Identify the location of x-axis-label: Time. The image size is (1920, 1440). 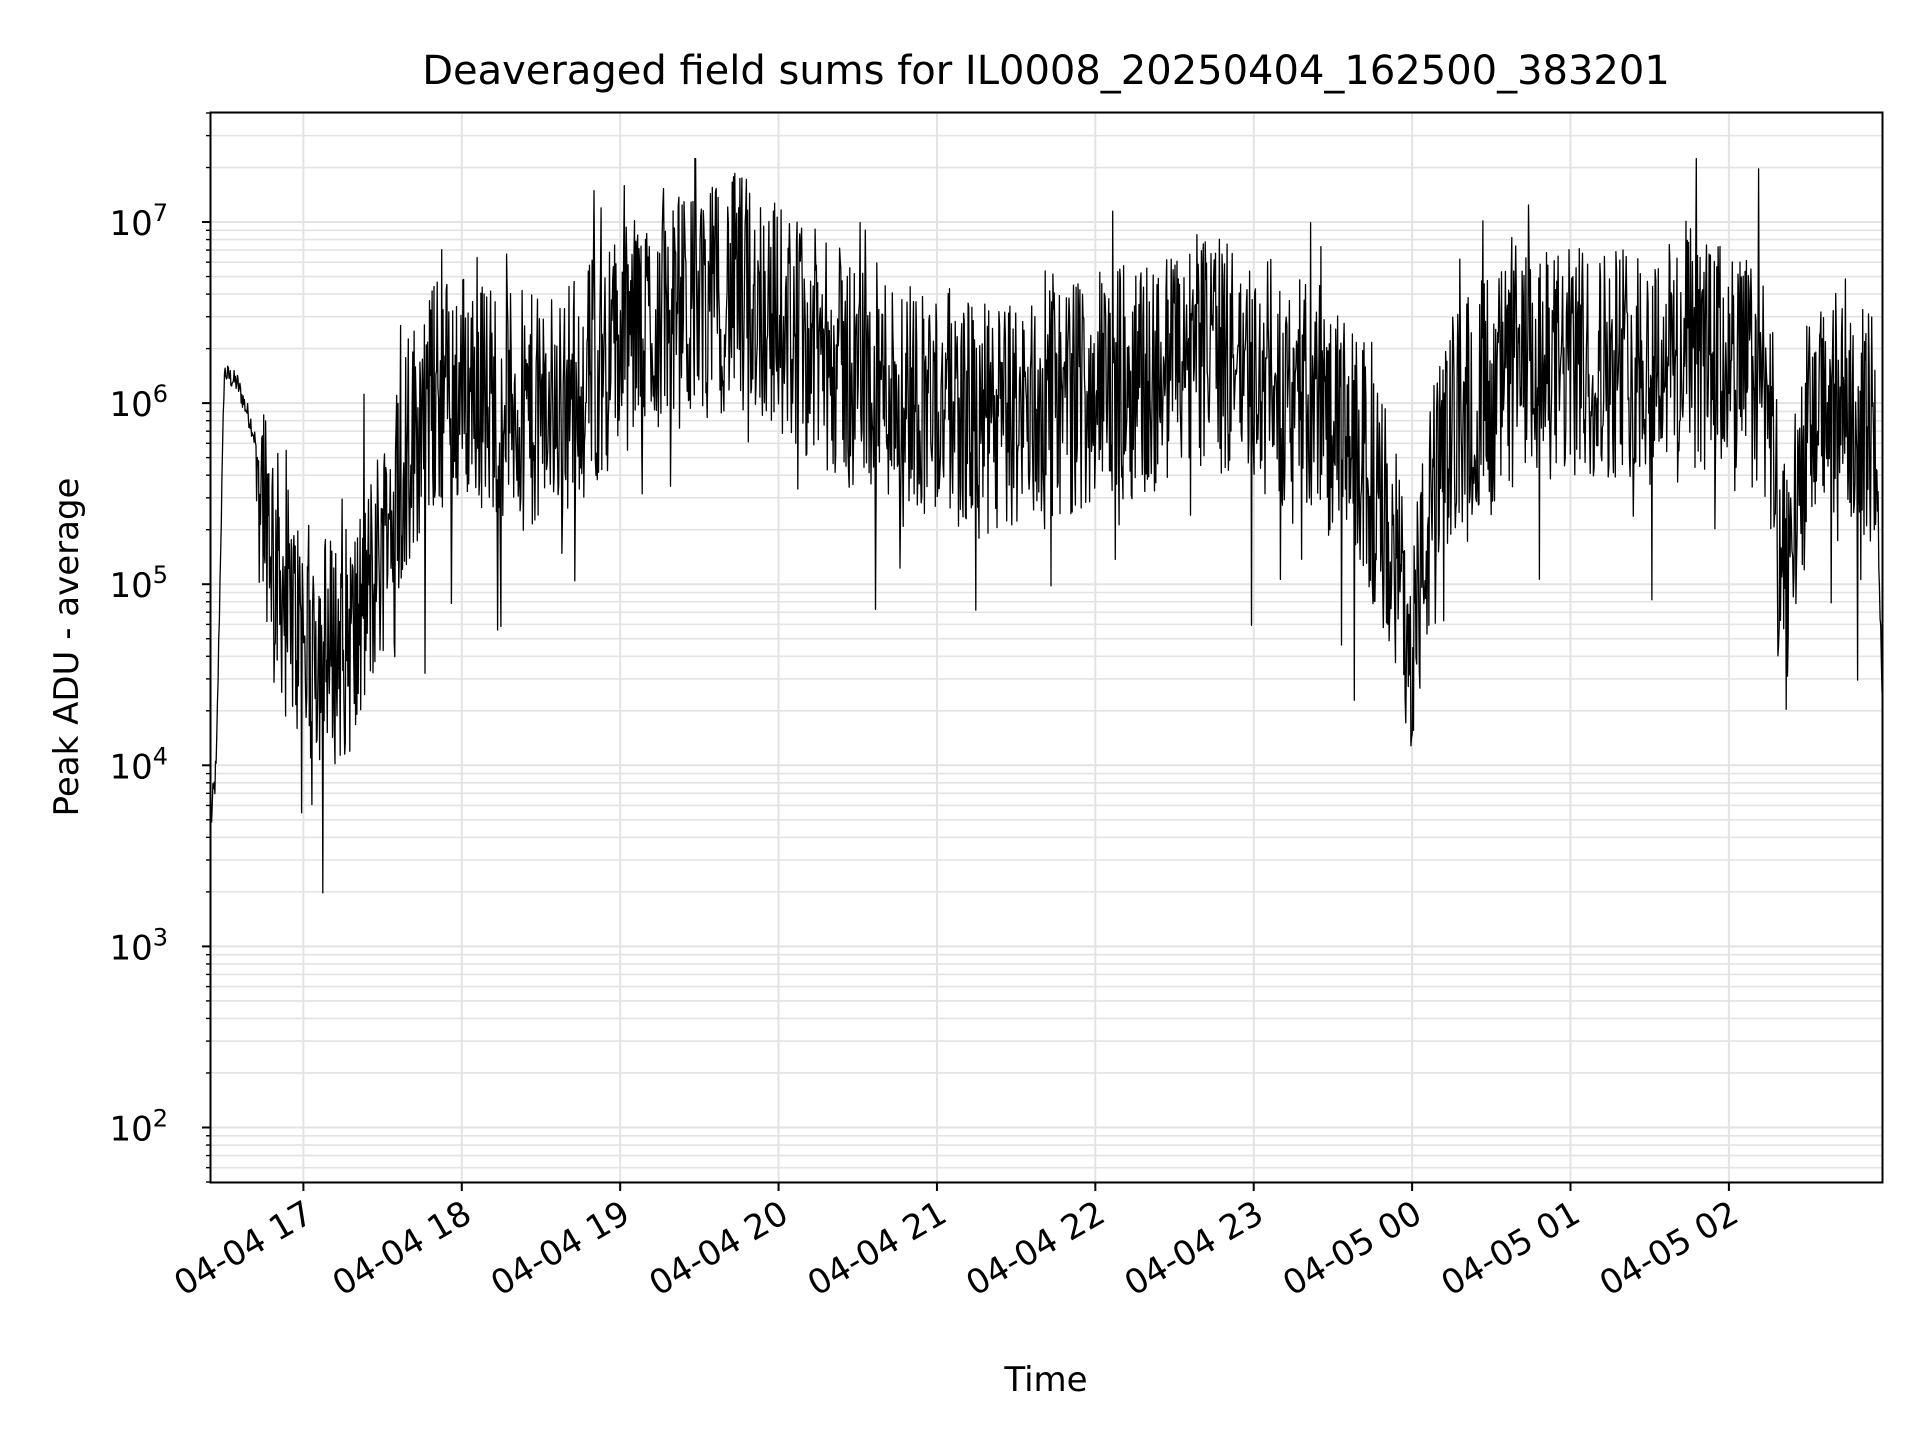
(1045, 1380).